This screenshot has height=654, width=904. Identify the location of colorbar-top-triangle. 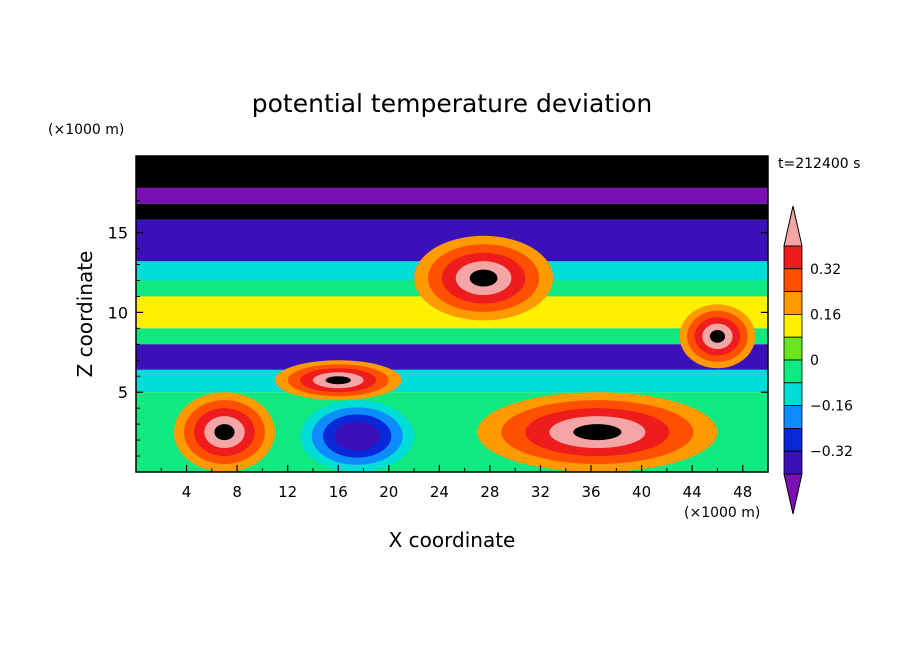
(793, 226).